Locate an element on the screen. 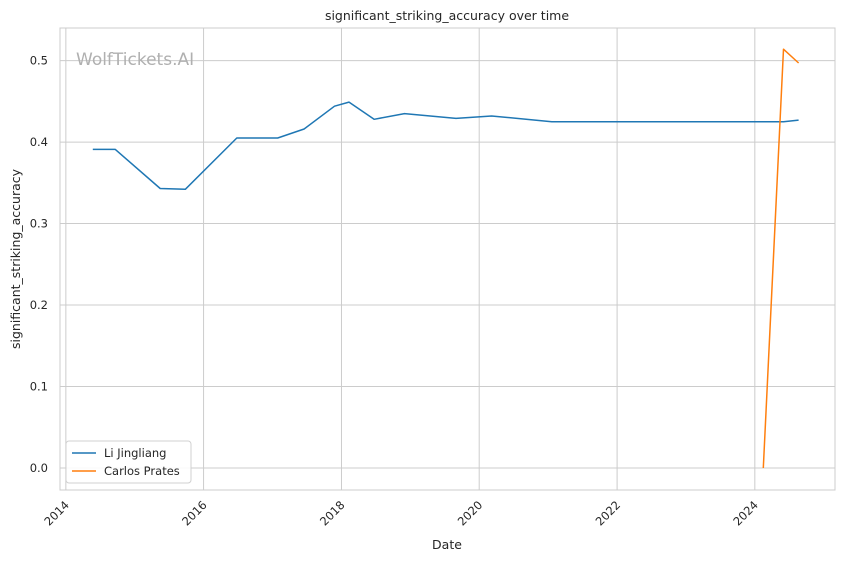  x-tick-label: 2020 is located at coordinates (470, 513).